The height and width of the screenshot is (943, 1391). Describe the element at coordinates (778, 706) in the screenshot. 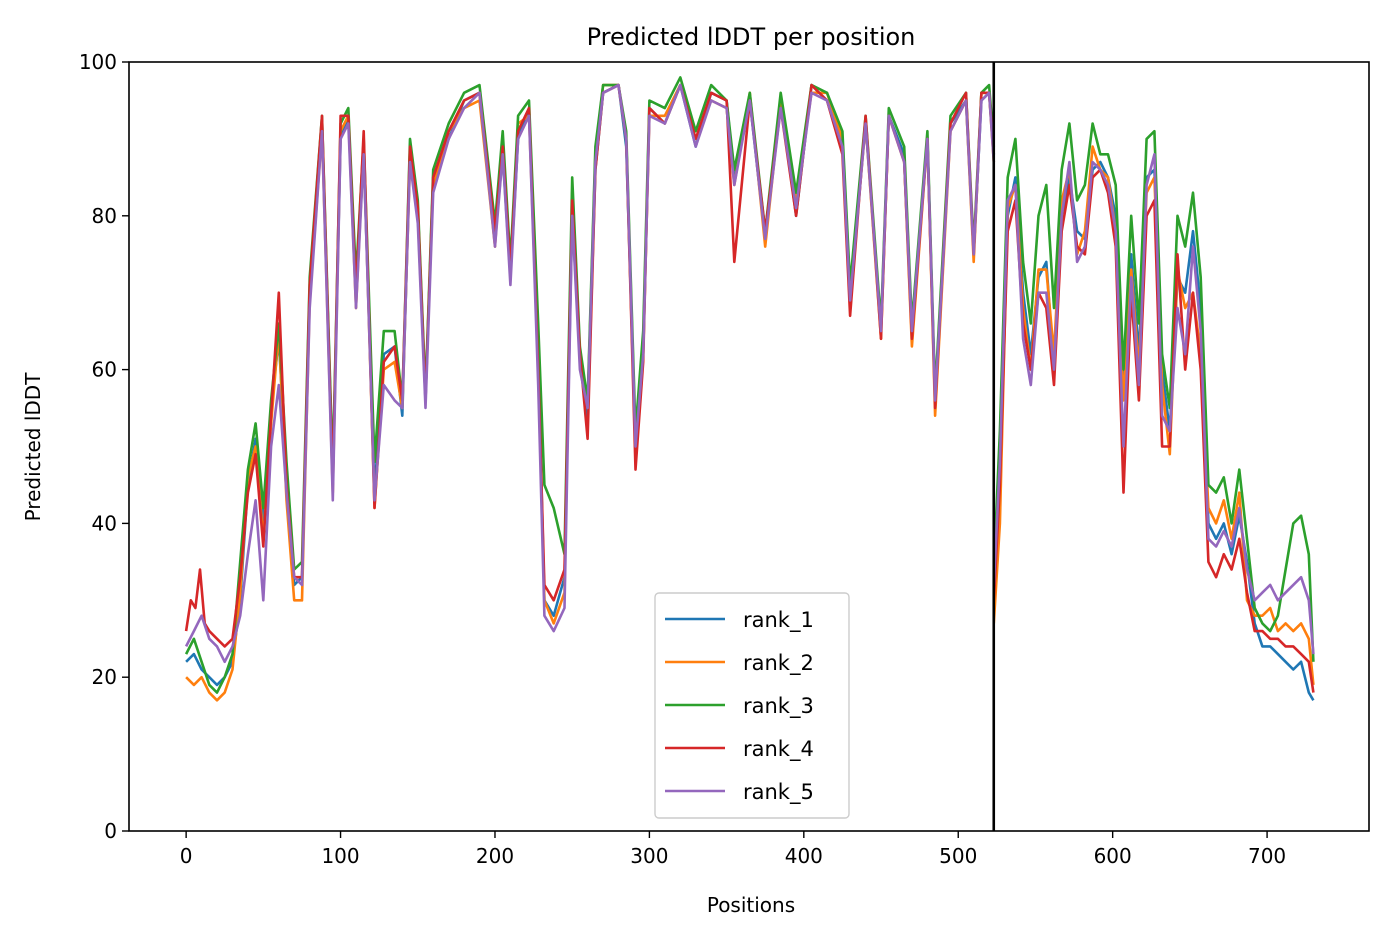

I see `legend-label: rank_3` at that location.